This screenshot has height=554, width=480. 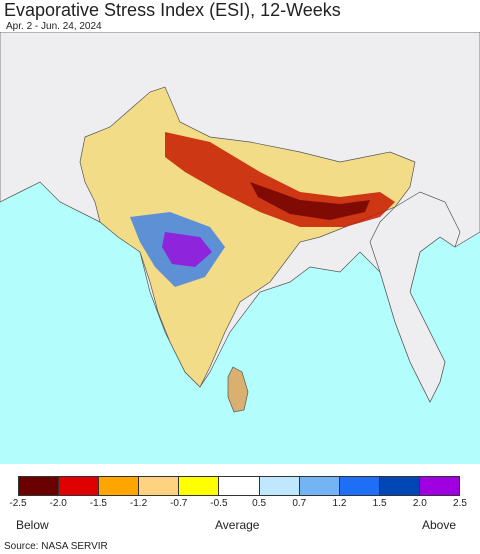 I want to click on source-credit: Source: NASA SERVIR, so click(x=56, y=546).